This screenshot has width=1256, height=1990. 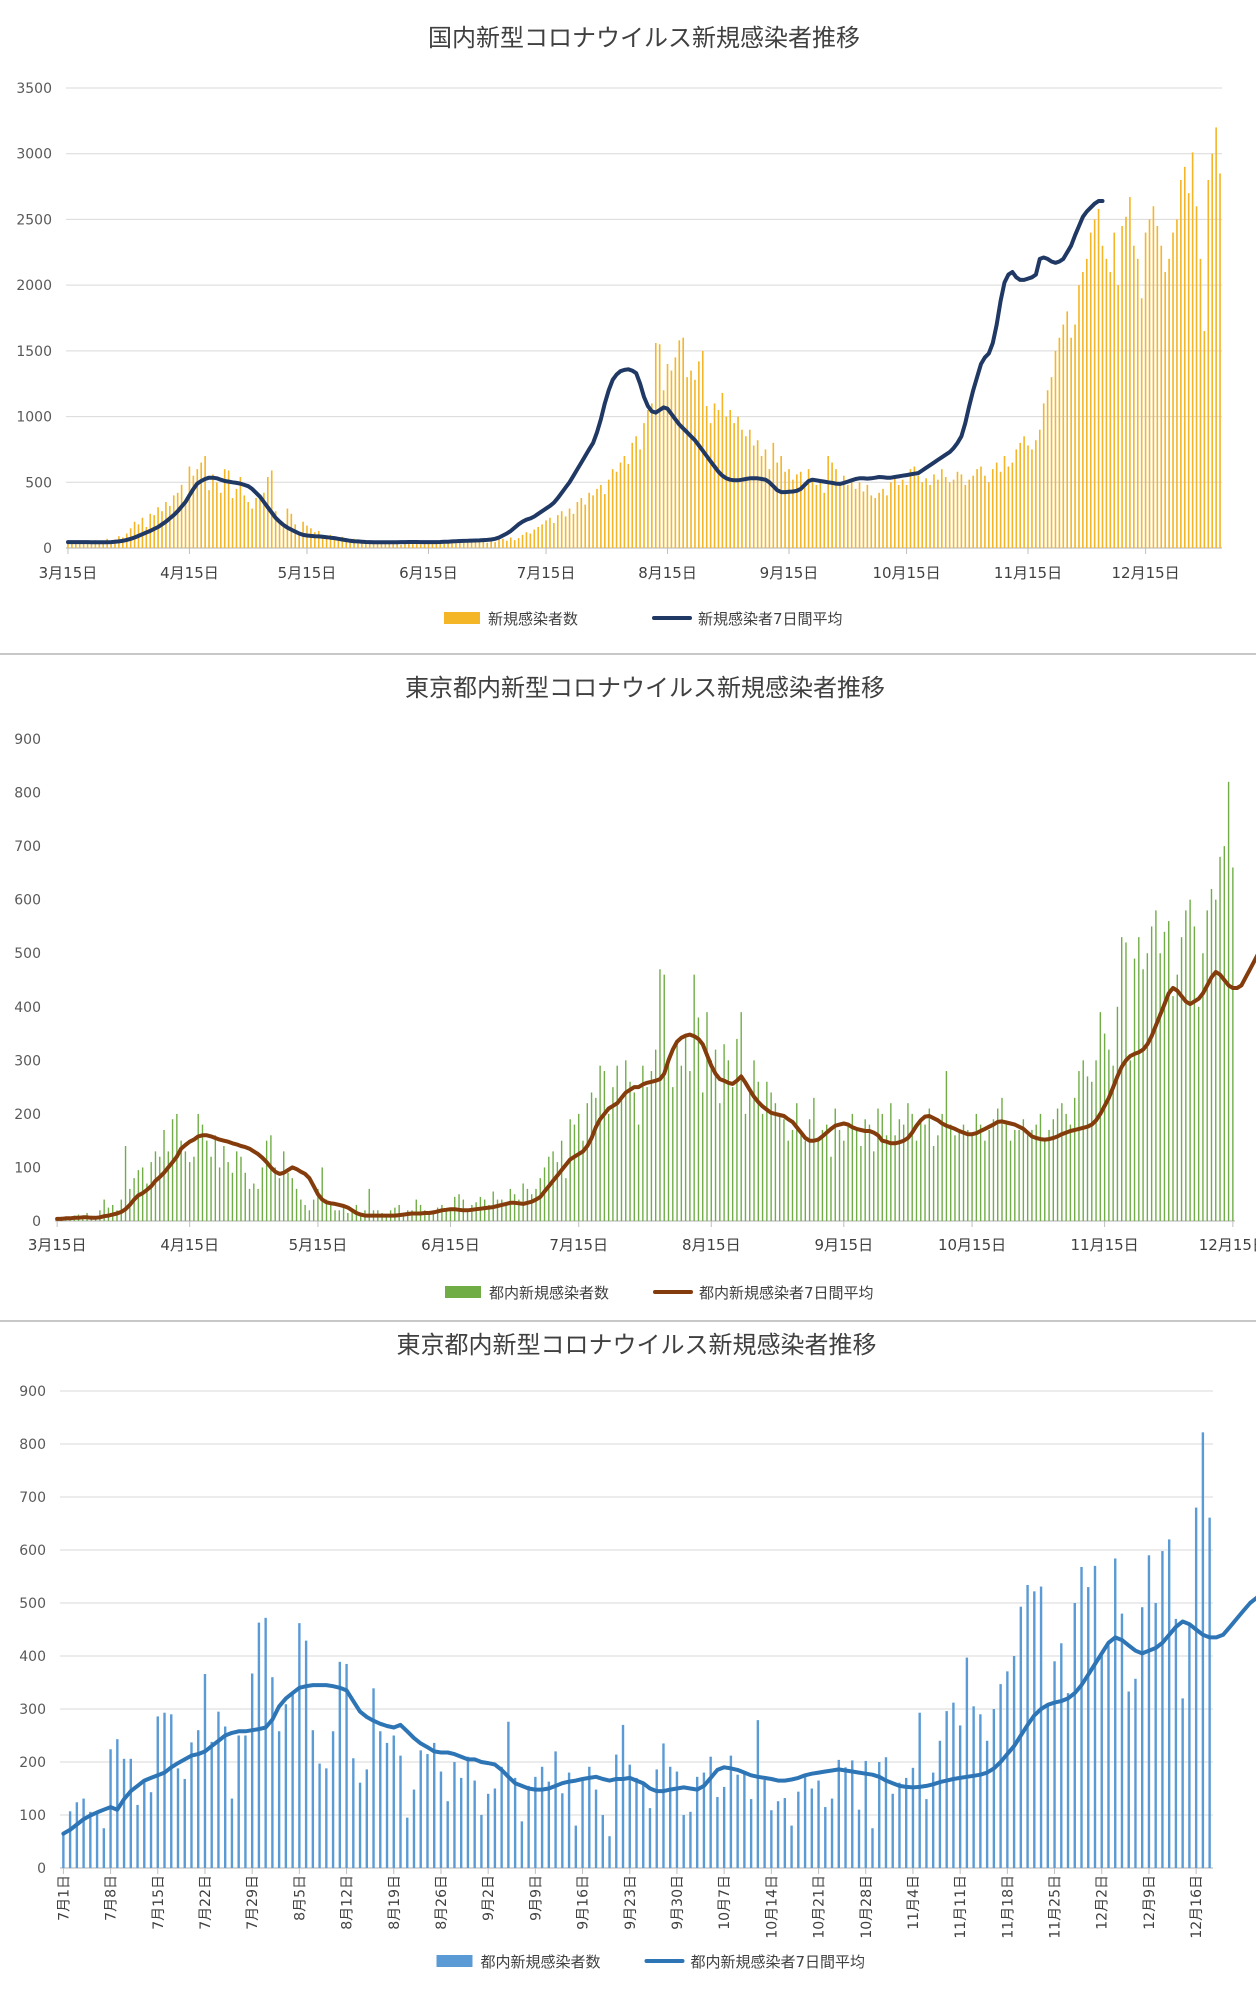 What do you see at coordinates (786, 1293) in the screenshot?
I see `legend-line-label: 都内新規感染者7日間平均` at bounding box center [786, 1293].